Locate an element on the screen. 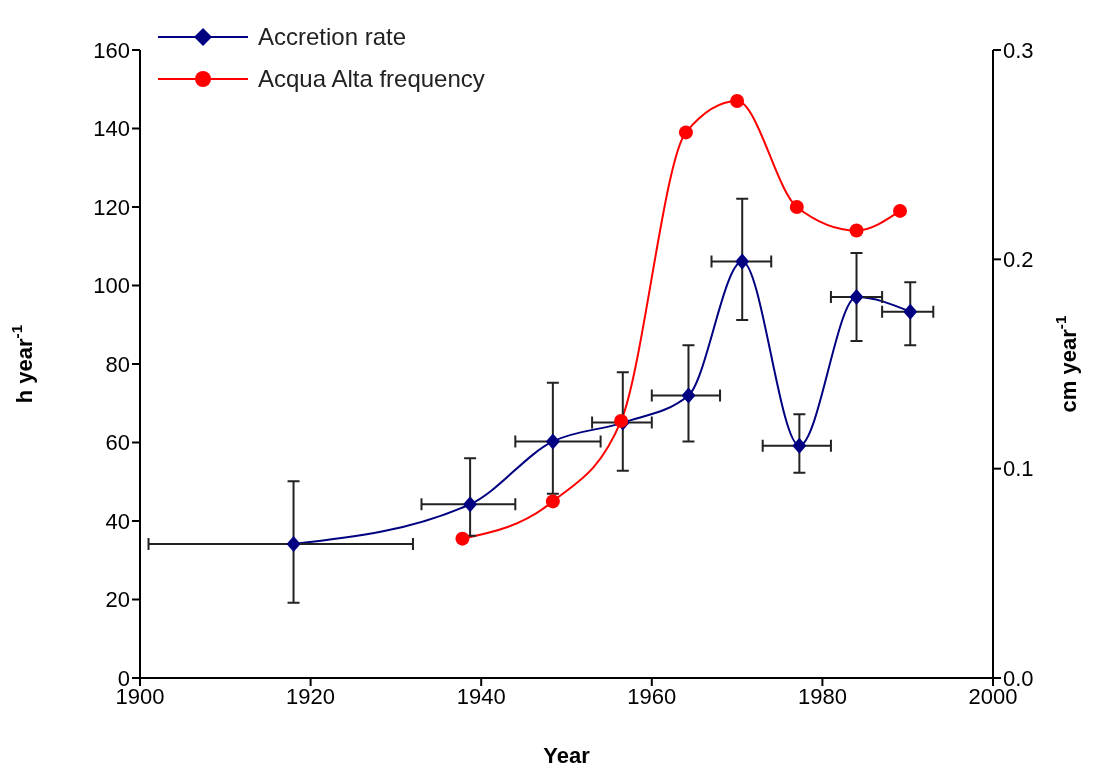 This screenshot has width=1111, height=782. y2-tick-label: 0.3 is located at coordinates (1018, 50).